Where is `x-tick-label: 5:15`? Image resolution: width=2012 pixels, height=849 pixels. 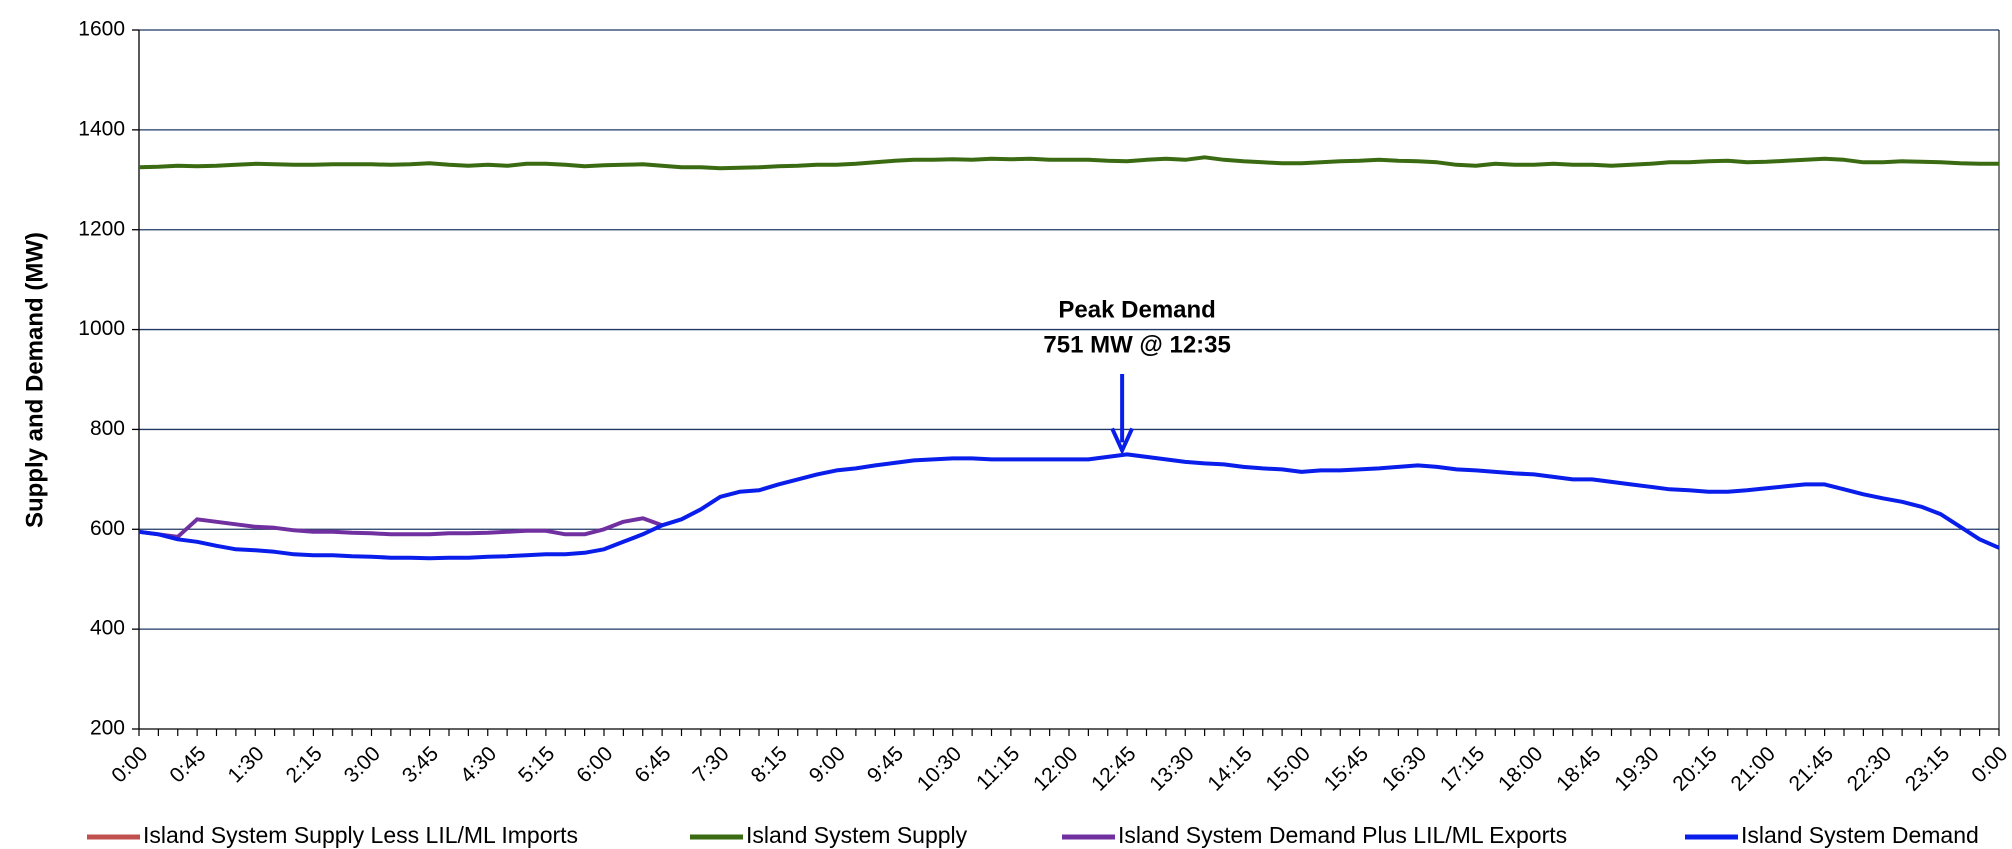
x-tick-label: 5:15 is located at coordinates (536, 764).